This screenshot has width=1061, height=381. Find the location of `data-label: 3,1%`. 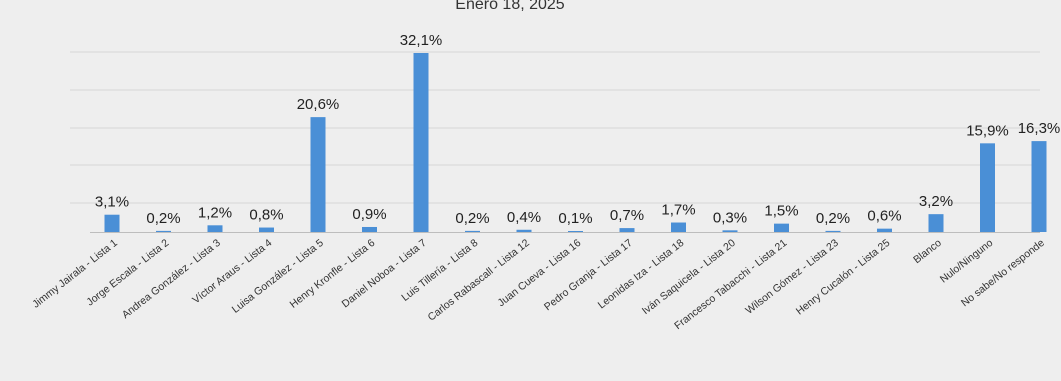

data-label: 3,1% is located at coordinates (112, 202).